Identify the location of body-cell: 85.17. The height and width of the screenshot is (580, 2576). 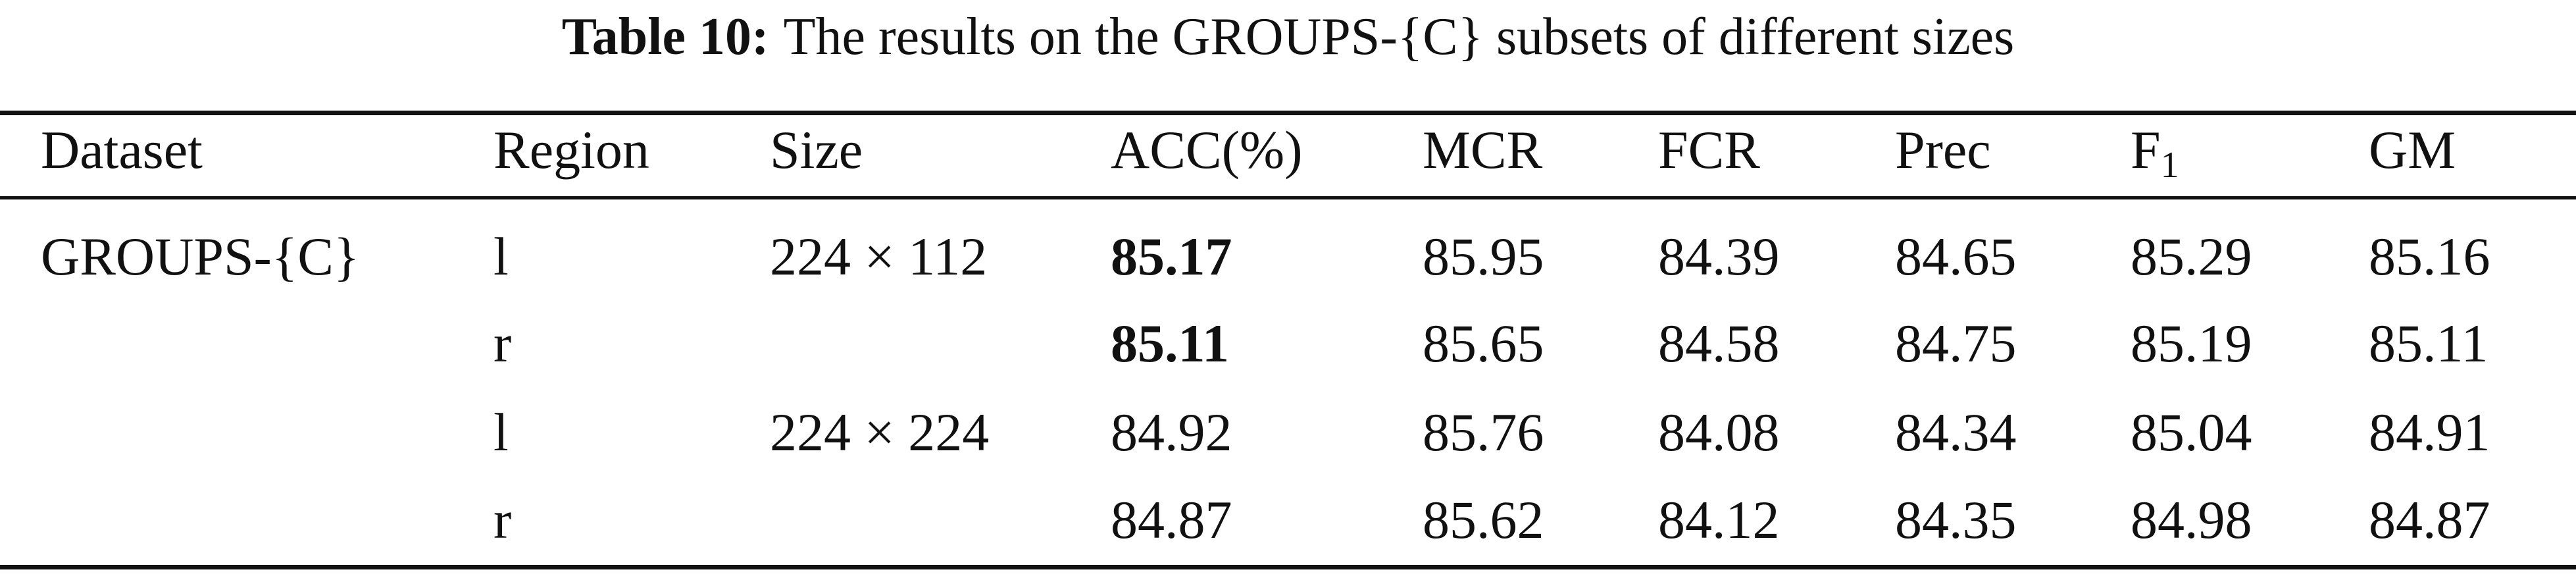
(1171, 256).